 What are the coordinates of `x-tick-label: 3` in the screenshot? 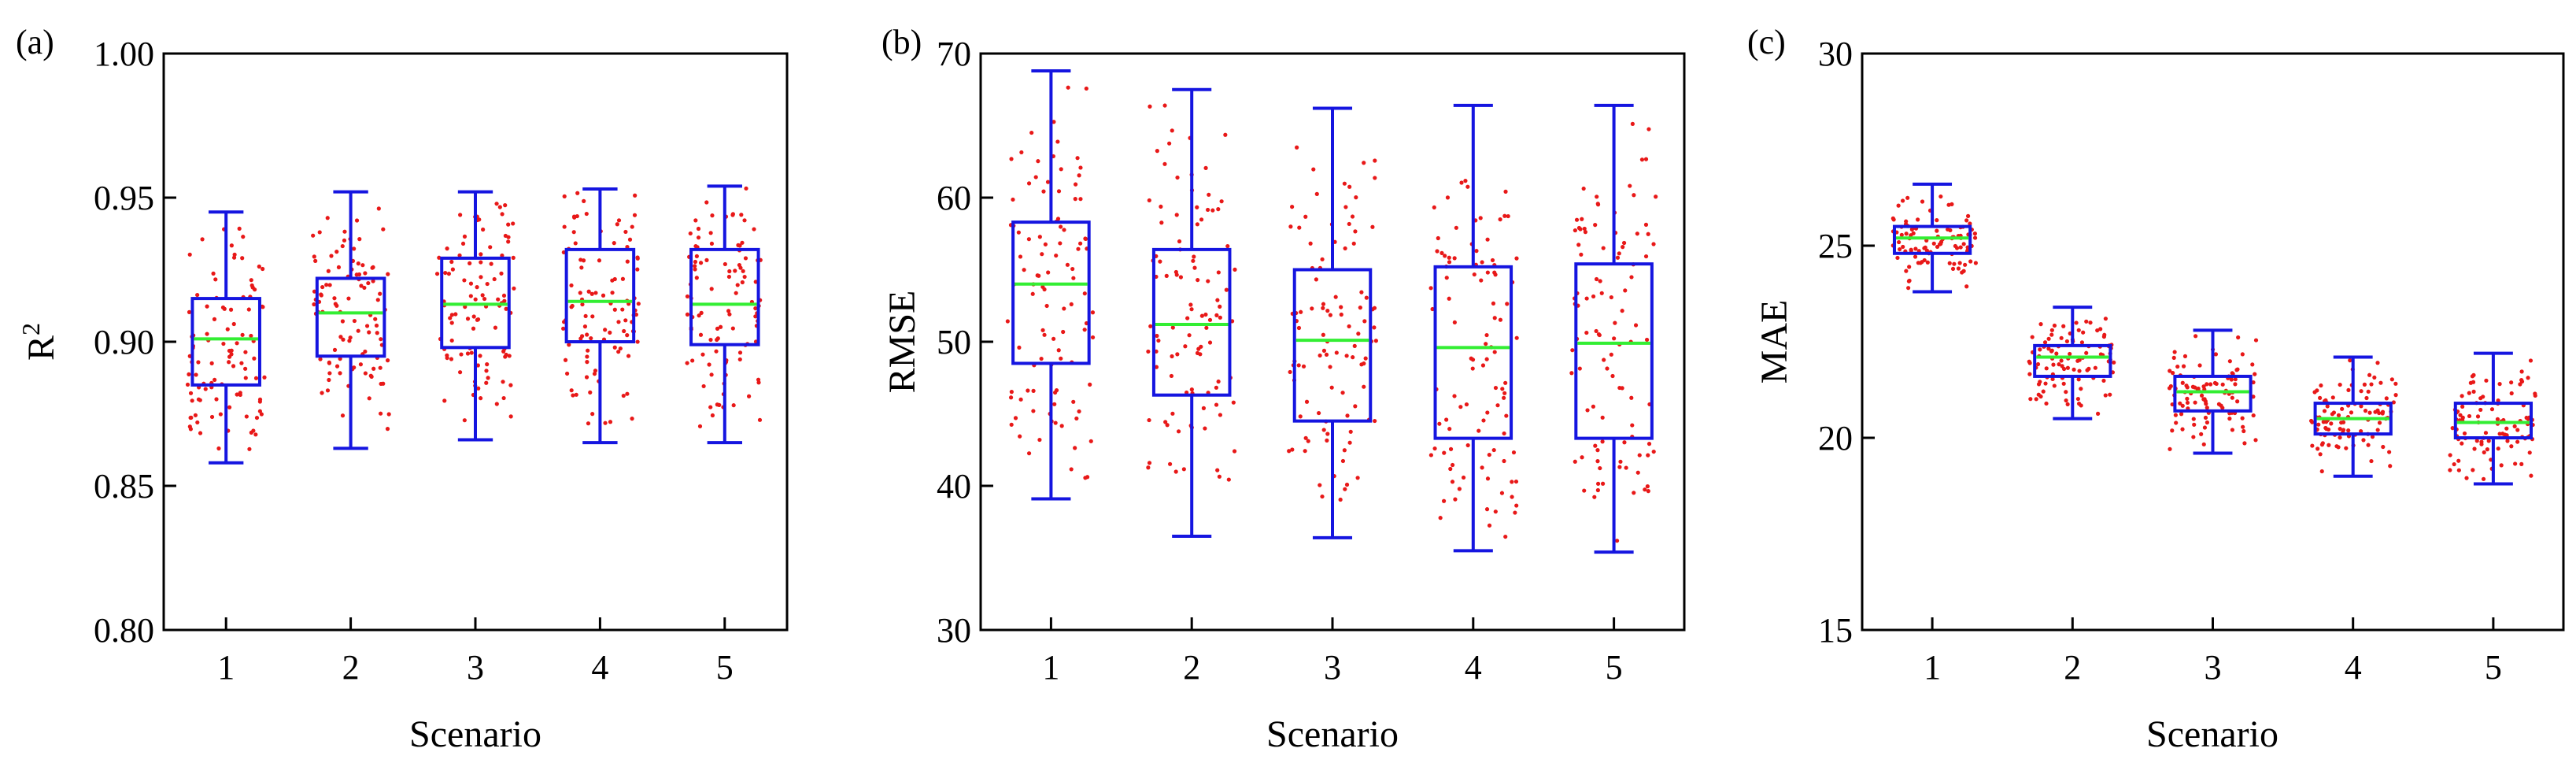 It's located at (1332, 667).